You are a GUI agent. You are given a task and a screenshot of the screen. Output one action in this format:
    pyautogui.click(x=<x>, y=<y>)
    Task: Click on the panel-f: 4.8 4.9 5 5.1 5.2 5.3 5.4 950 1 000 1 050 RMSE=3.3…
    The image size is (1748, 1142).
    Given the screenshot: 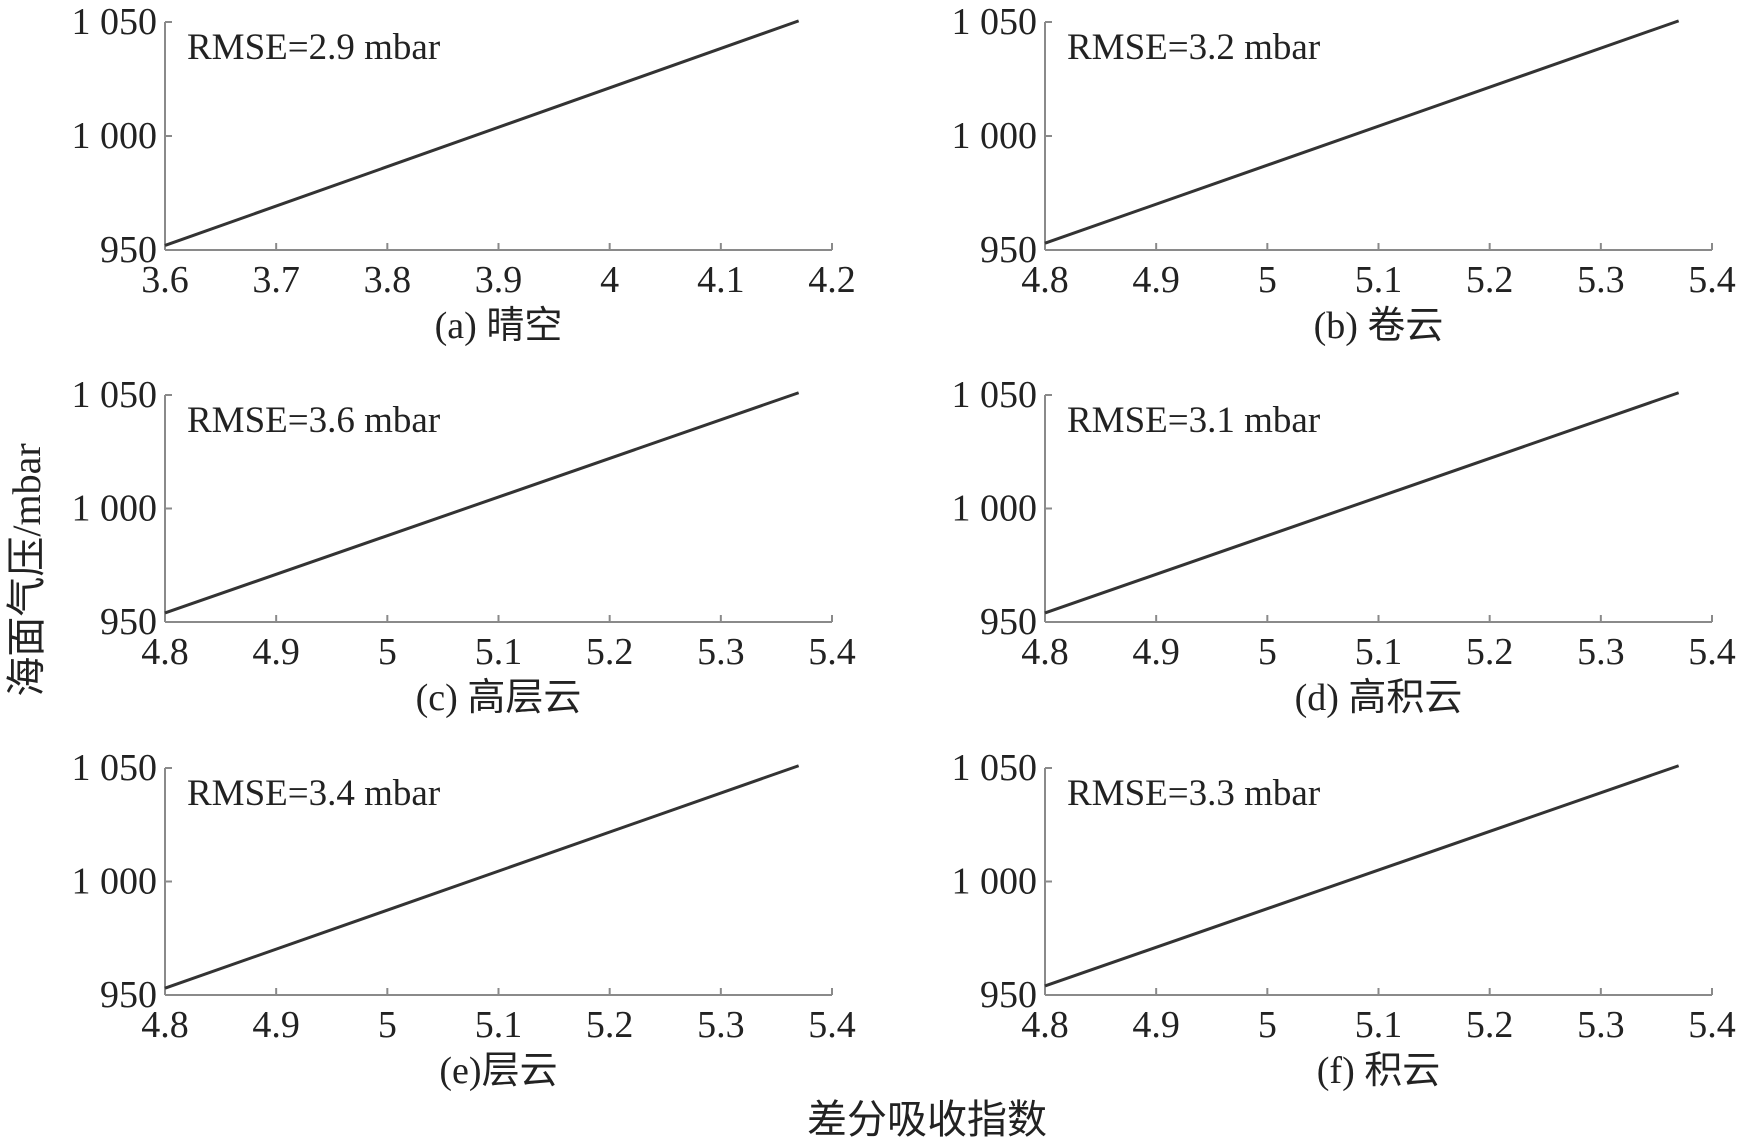 What is the action you would take?
    pyautogui.click(x=1344, y=919)
    